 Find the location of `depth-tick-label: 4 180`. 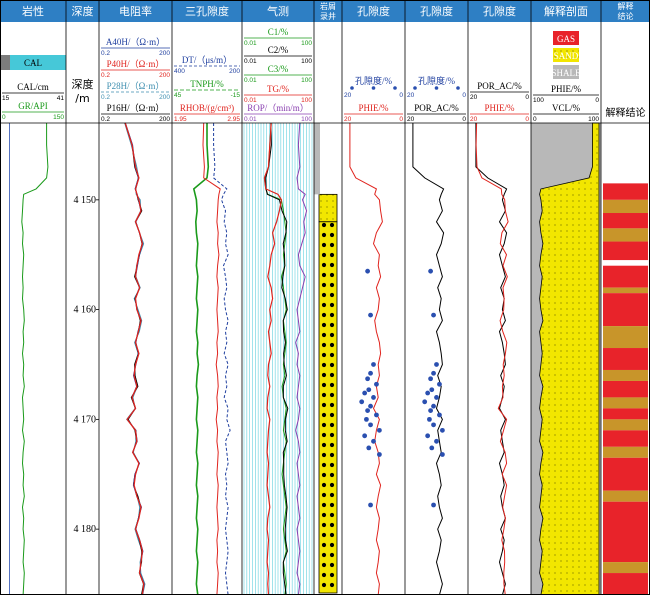

depth-tick-label: 4 180 is located at coordinates (85, 529).